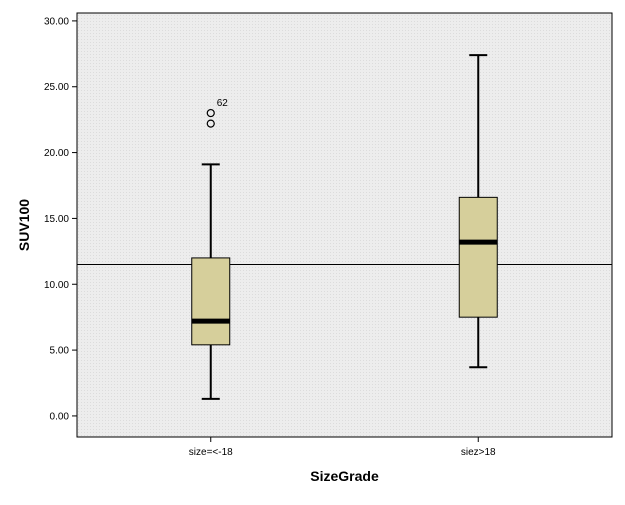  Describe the element at coordinates (342, 447) in the screenshot. I see `x-axis-ticks: size=<-18 siez>18` at that location.